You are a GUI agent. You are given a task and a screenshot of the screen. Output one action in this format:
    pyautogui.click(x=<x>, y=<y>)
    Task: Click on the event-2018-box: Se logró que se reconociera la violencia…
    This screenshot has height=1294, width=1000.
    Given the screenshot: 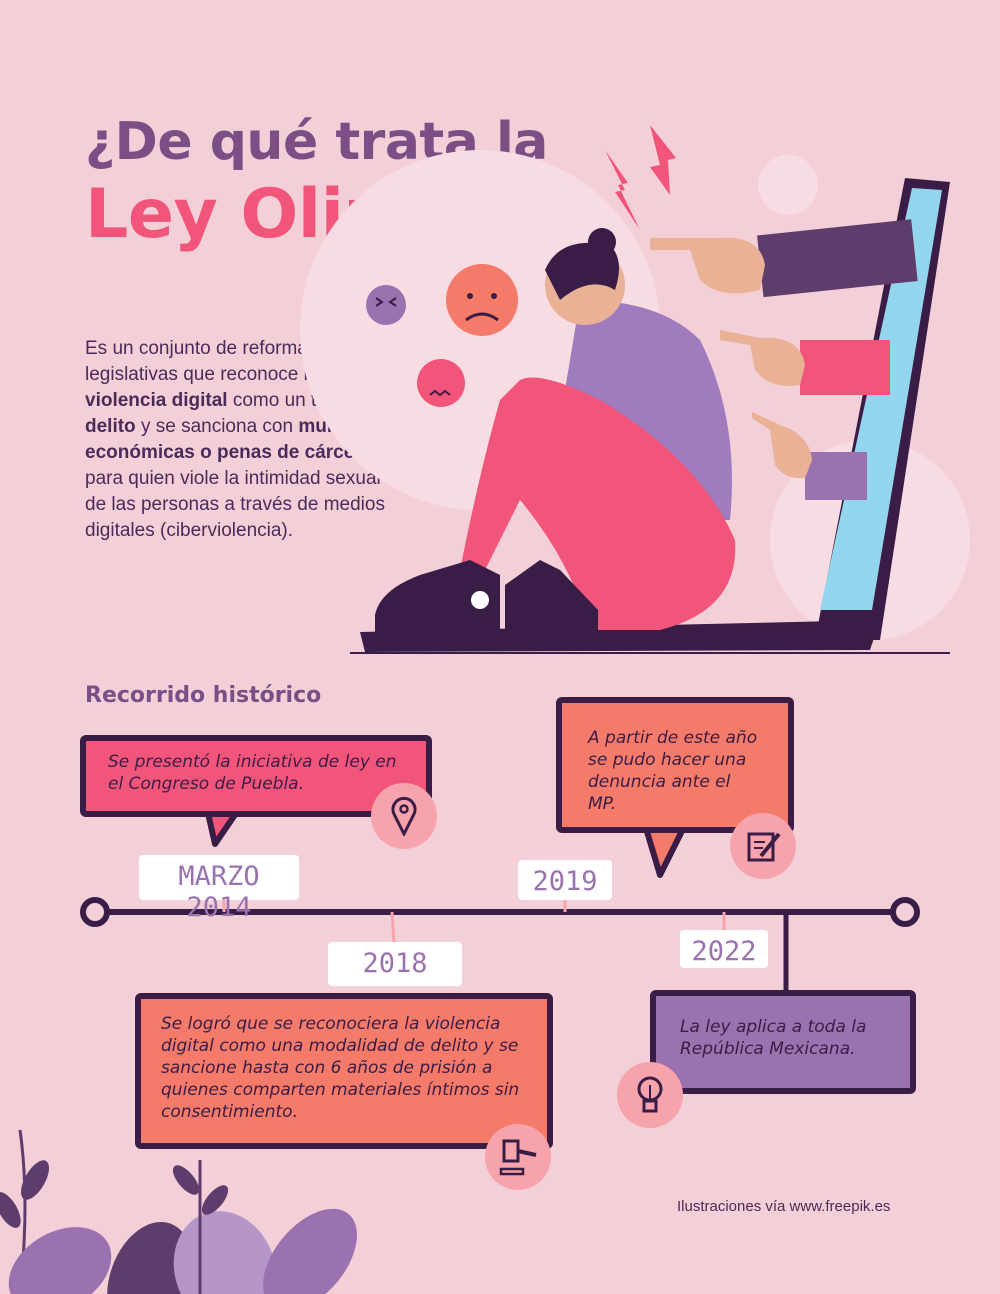 What is the action you would take?
    pyautogui.click(x=344, y=1071)
    